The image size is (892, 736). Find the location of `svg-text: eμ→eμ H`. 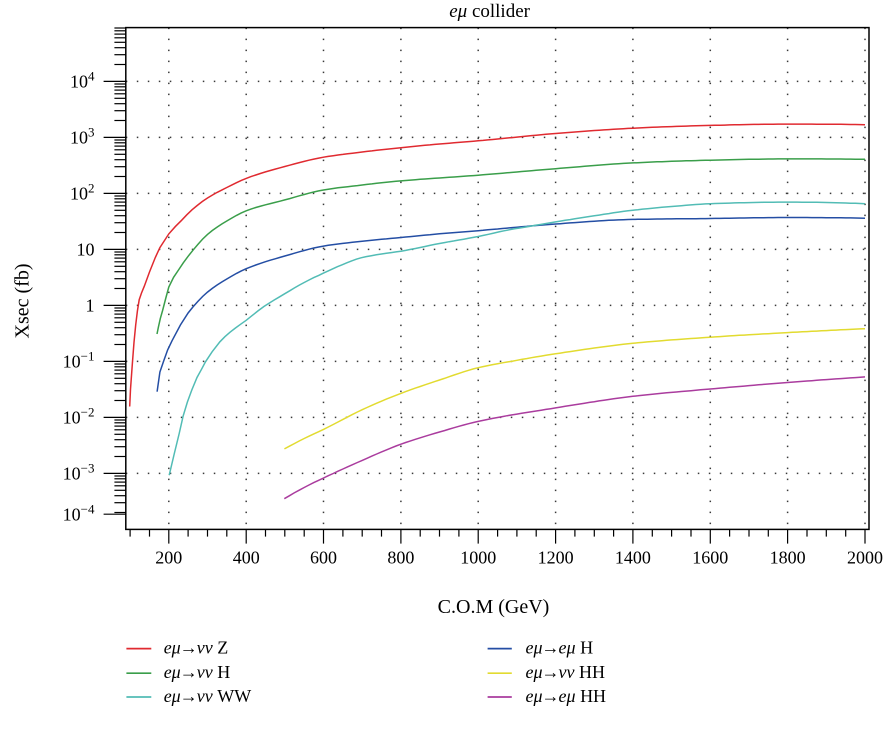

svg-text: eμ→eμ H is located at coordinates (560, 647).